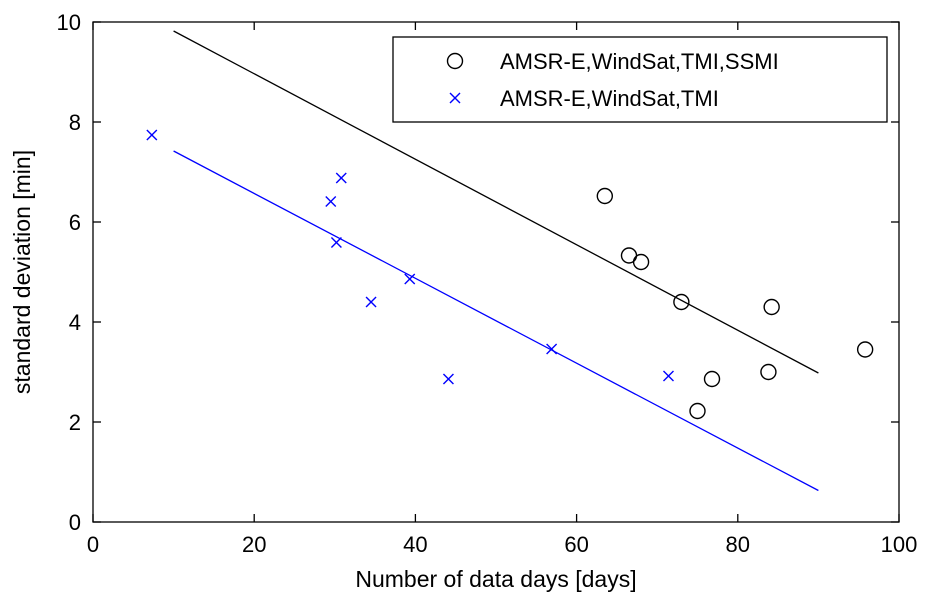 The height and width of the screenshot is (601, 928). I want to click on x-axis-label: Number of data days [days], so click(495, 579).